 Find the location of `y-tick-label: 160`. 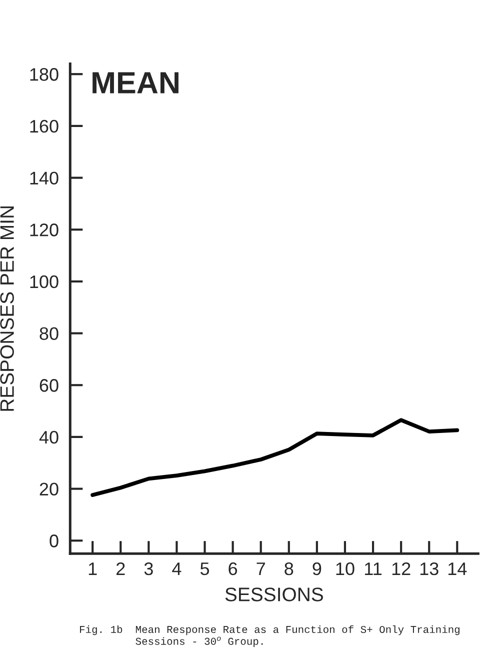

y-tick-label: 160 is located at coordinates (44, 126).